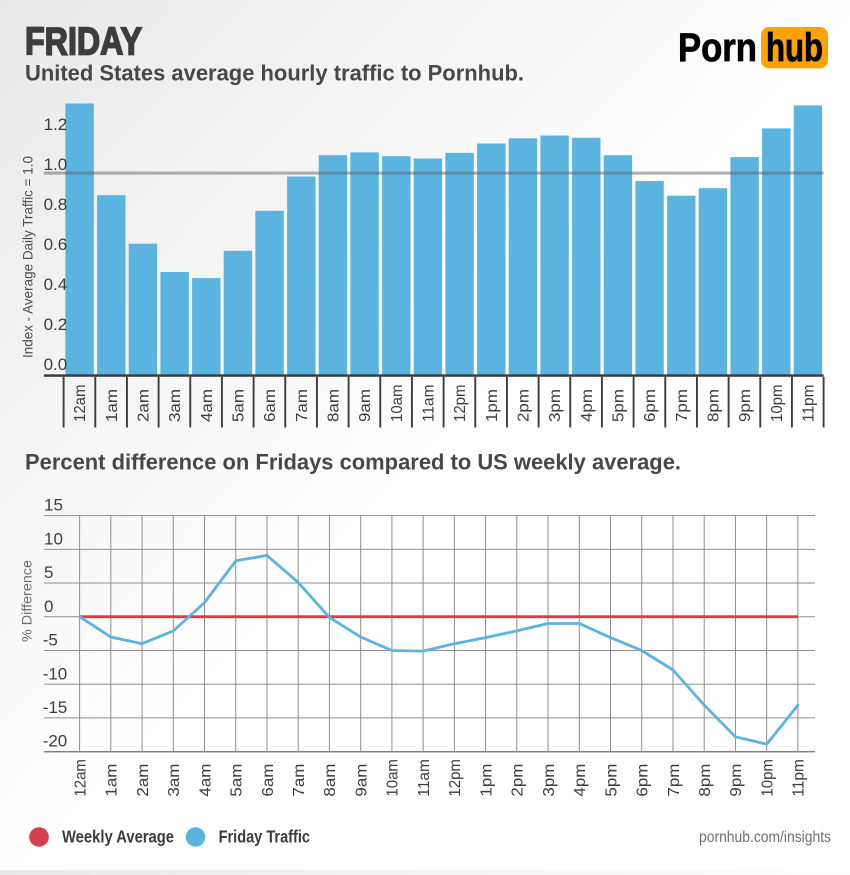 This screenshot has width=850, height=875. I want to click on svg-text: Weekly Average, so click(118, 836).